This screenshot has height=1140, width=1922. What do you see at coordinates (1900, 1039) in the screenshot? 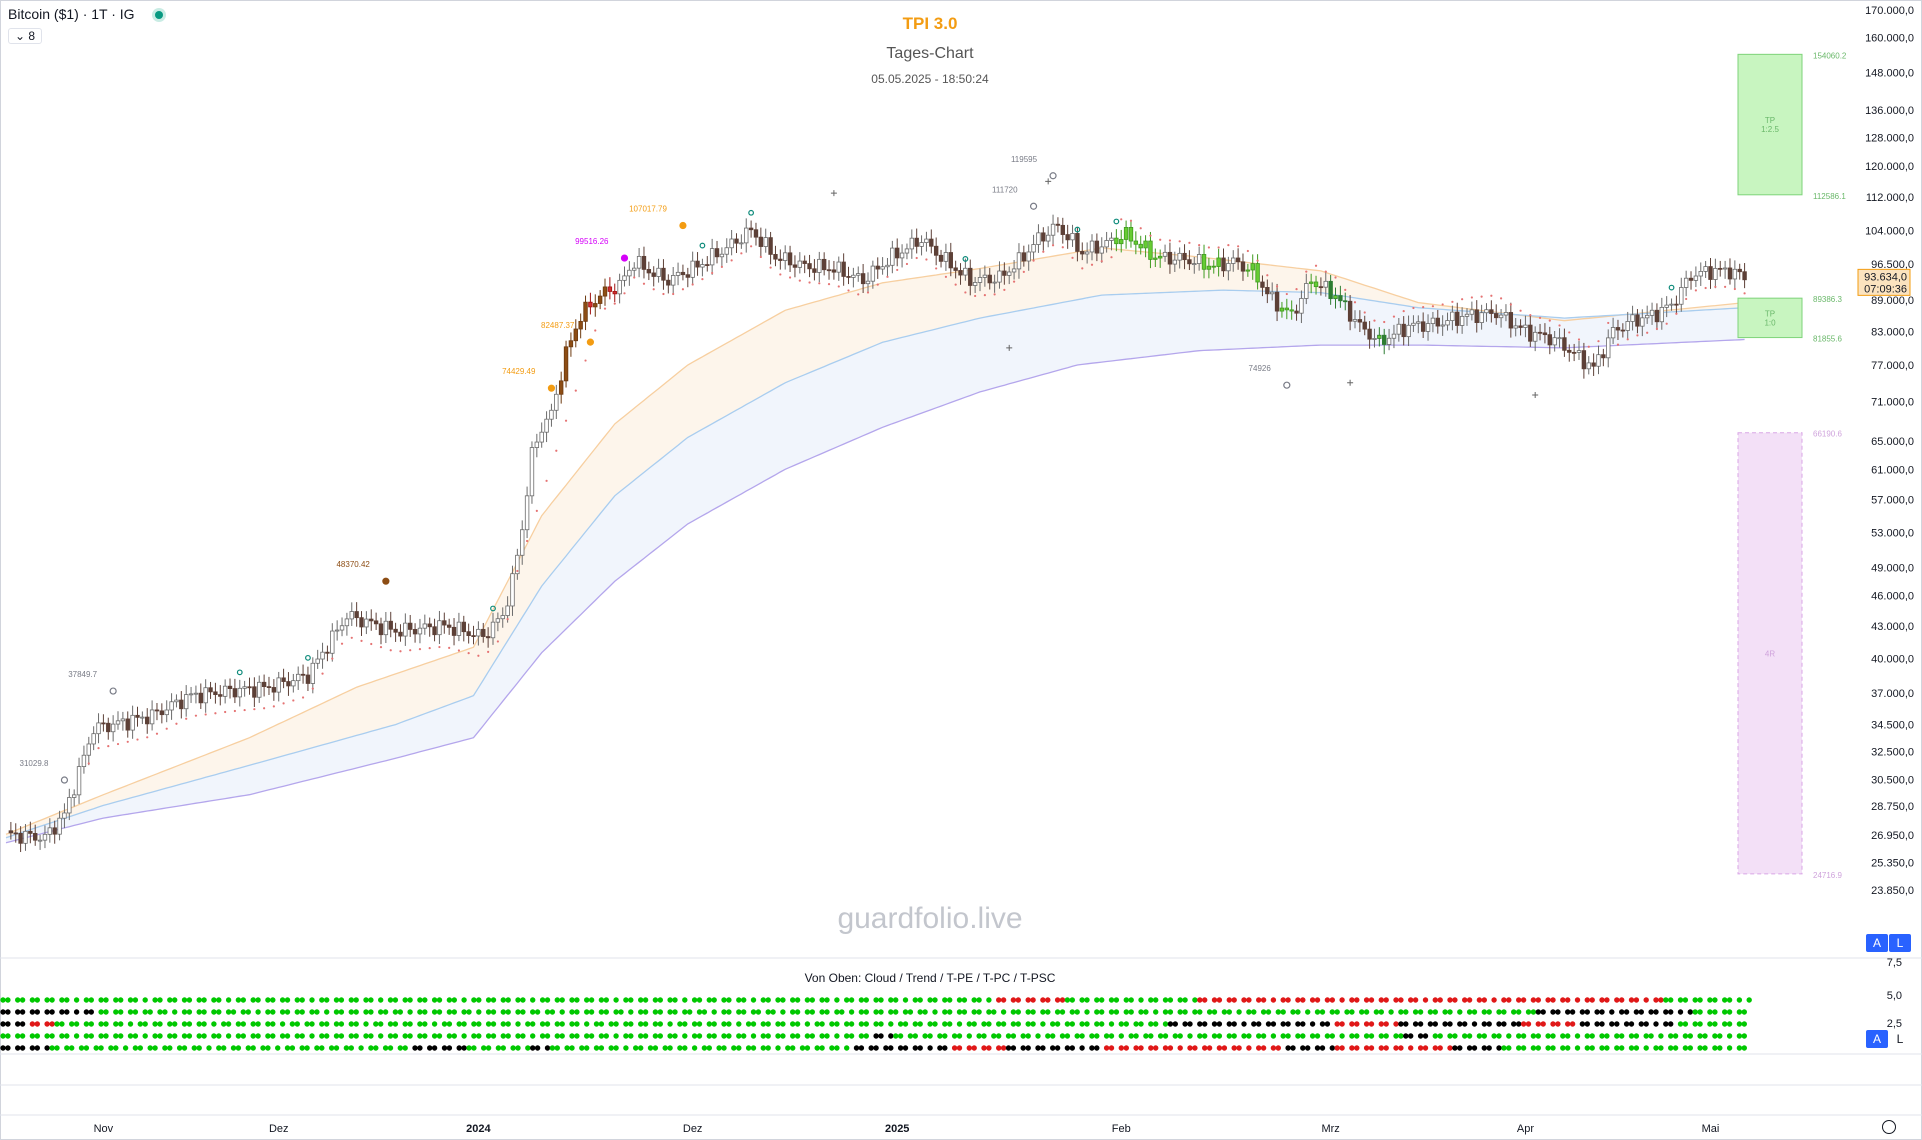
I see `indicator-log-scale-button: L` at bounding box center [1900, 1039].